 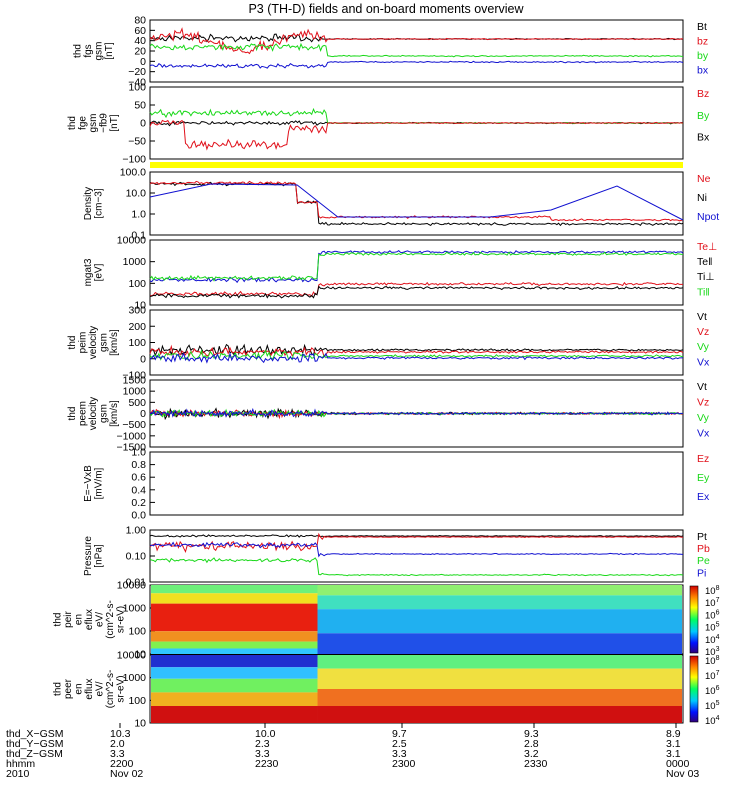 What do you see at coordinates (98, 556) in the screenshot?
I see `panel-pressure-ylabel: [nPa]` at bounding box center [98, 556].